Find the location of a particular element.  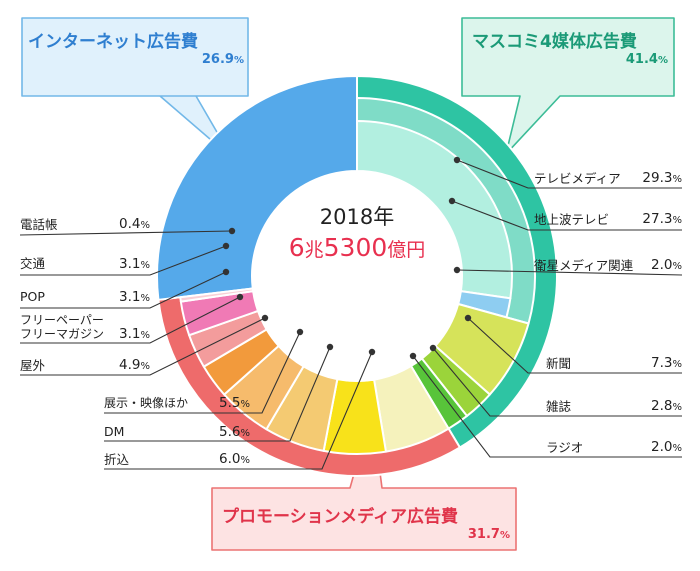

value-insert: 6.0% is located at coordinates (234, 459).